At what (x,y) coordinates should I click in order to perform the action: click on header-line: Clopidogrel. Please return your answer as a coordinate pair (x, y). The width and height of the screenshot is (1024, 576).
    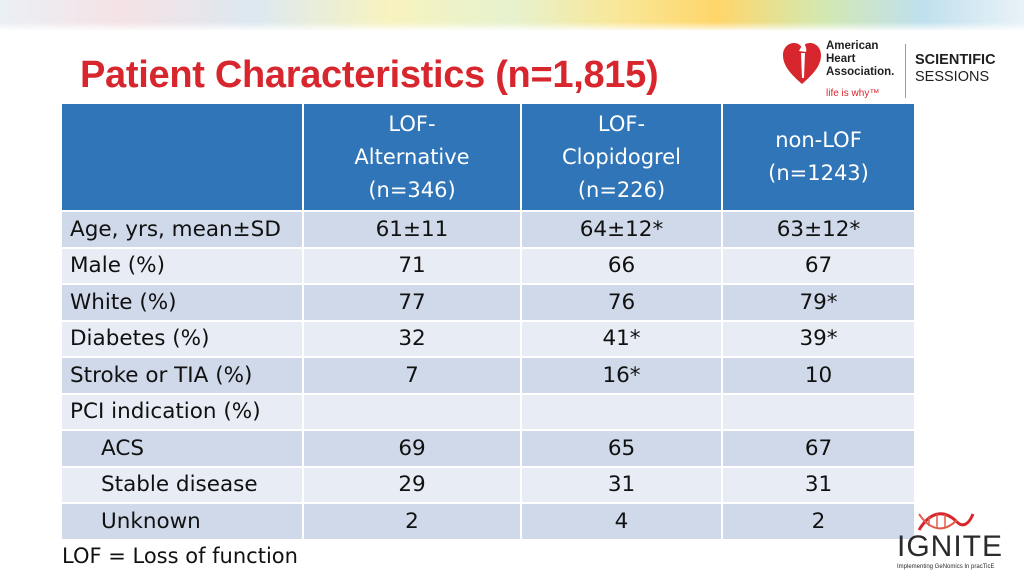
    Looking at the image, I should click on (621, 156).